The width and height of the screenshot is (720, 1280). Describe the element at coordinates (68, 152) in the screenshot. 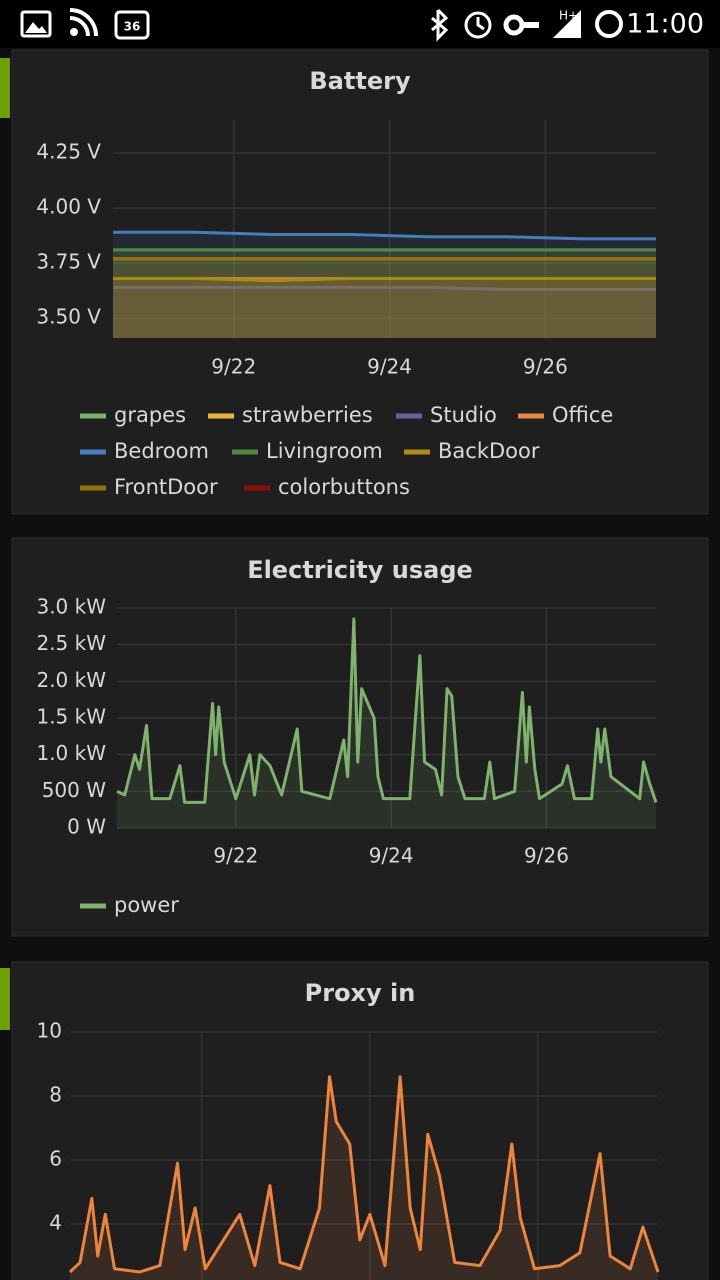

I see `y-tick-label: 4.25 V` at that location.